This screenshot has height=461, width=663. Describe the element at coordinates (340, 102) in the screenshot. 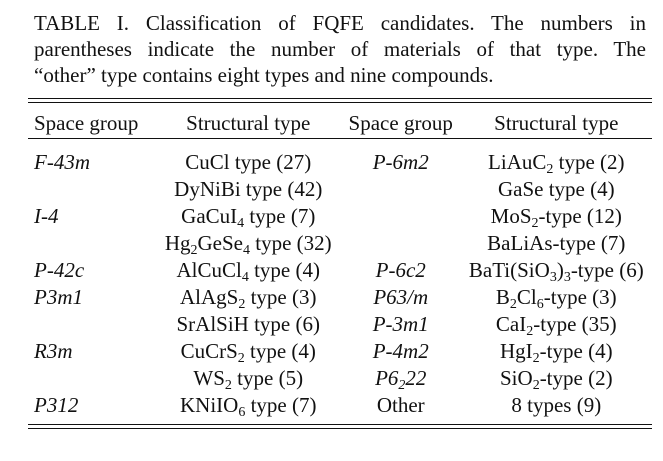

I see `table-top-rule-second` at that location.